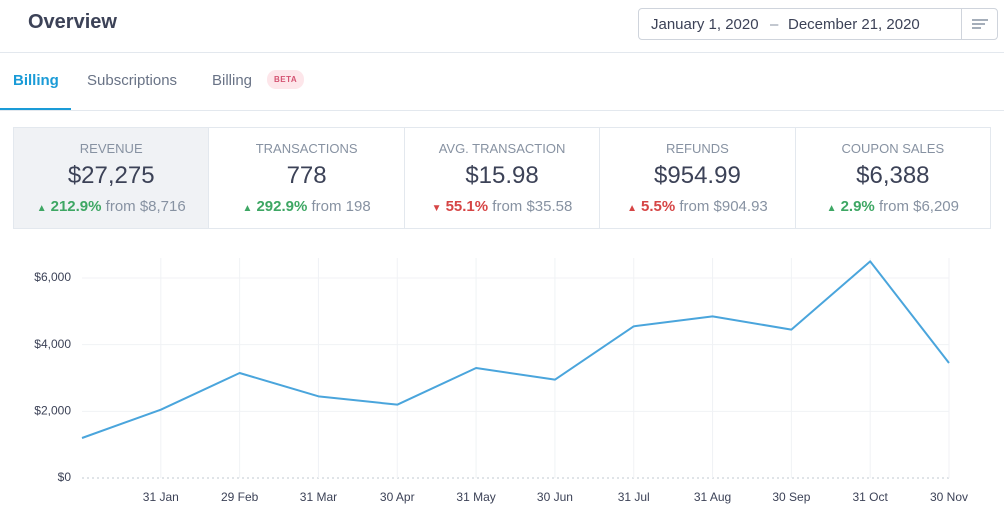  I want to click on stat-value: $6,388, so click(893, 175).